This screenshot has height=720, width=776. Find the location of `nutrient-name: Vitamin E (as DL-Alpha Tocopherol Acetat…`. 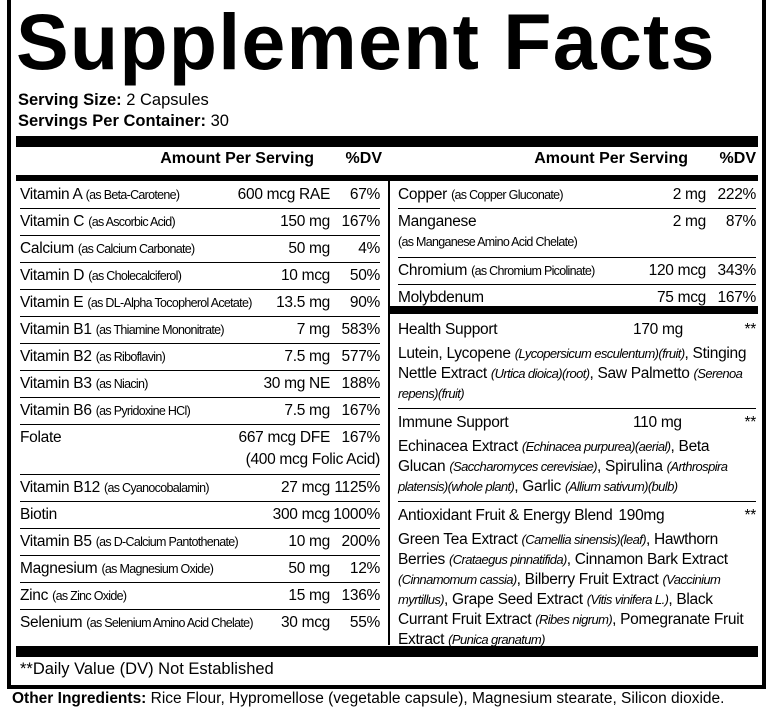

nutrient-name: Vitamin E (as DL-Alpha Tocopherol Acetat… is located at coordinates (148, 304).